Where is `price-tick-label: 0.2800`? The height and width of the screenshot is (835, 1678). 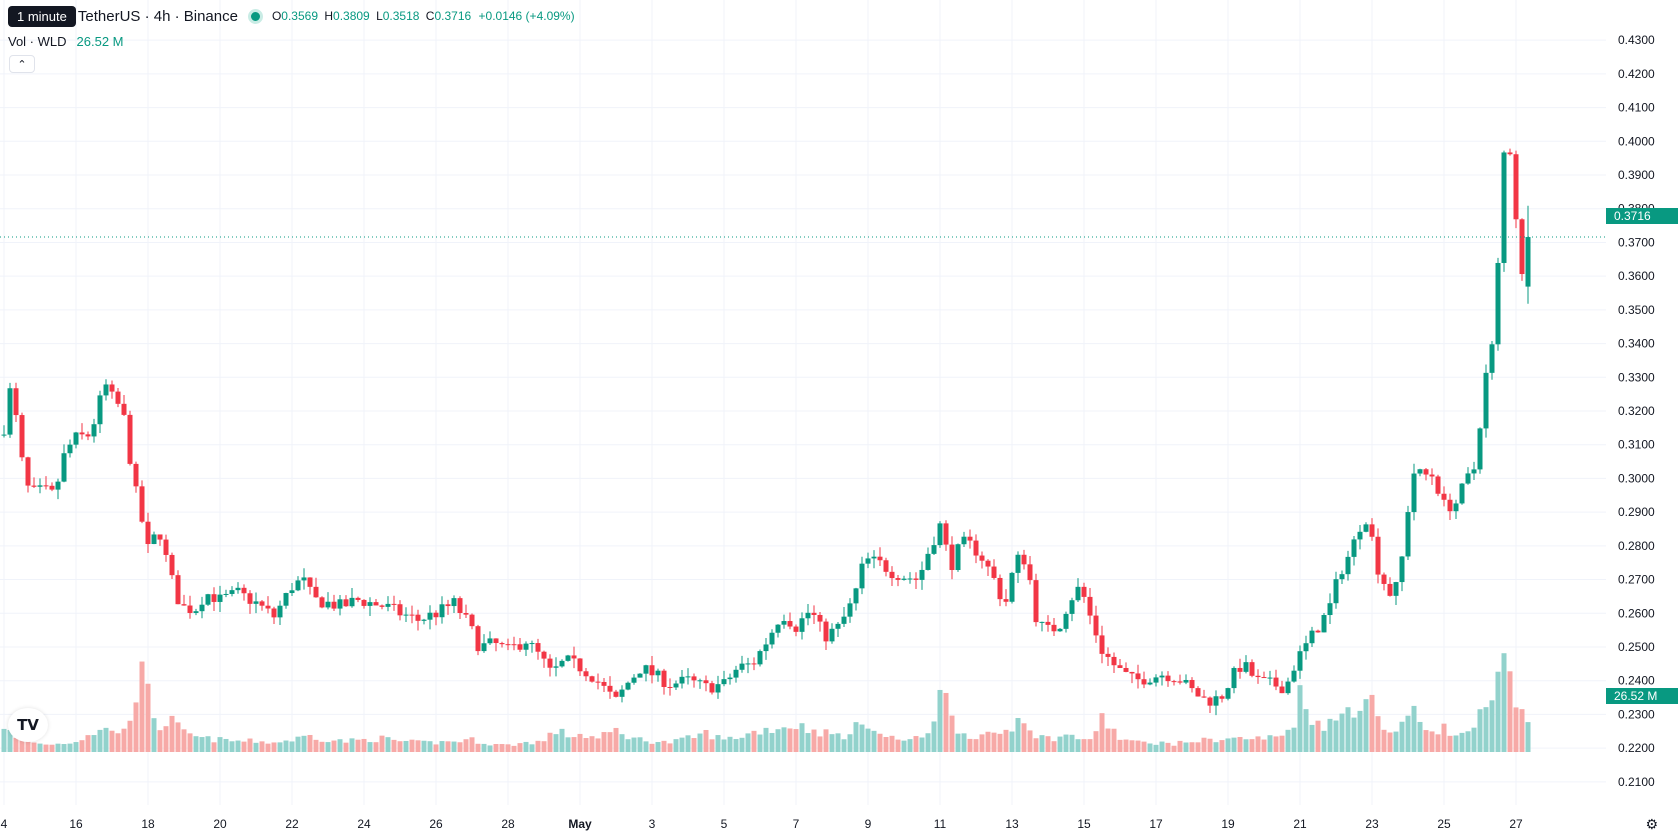
price-tick-label: 0.2800 is located at coordinates (1636, 546).